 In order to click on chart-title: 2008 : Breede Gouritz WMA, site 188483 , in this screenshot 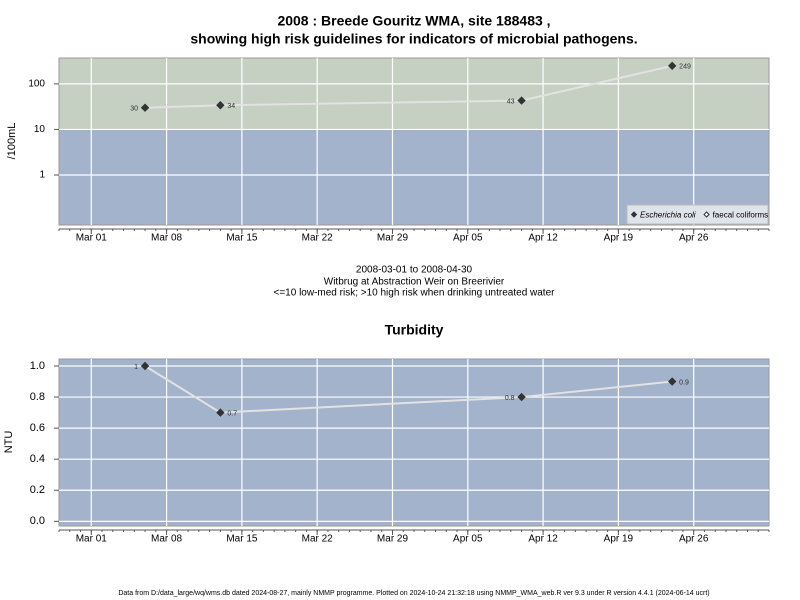, I will do `click(413, 21)`.